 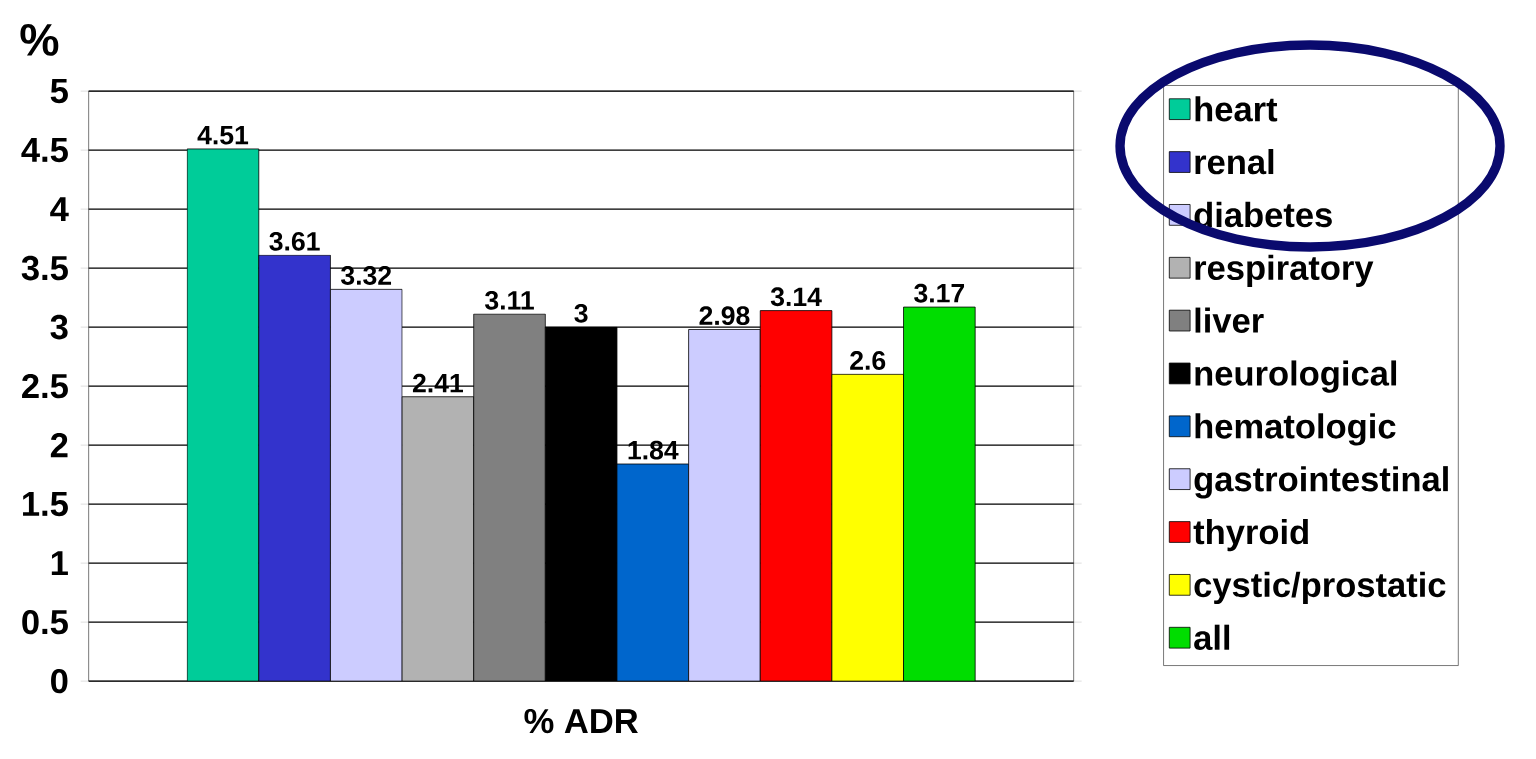 What do you see at coordinates (45, 386) in the screenshot?
I see `y-tick-label: 2.5` at bounding box center [45, 386].